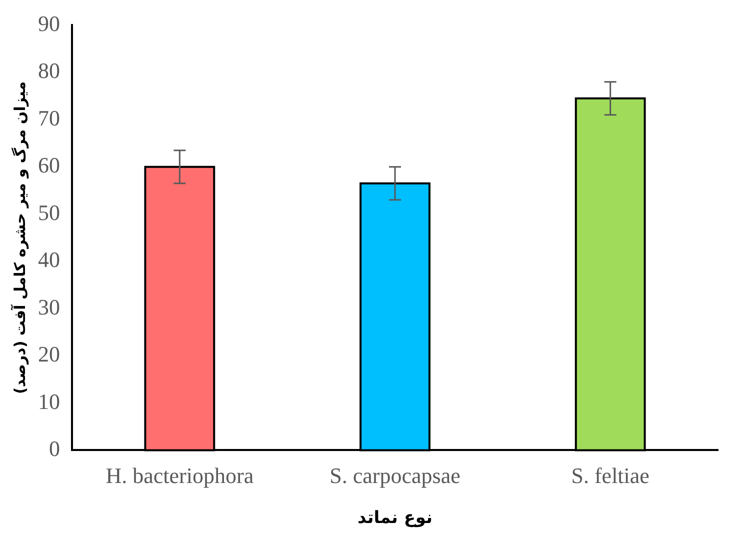 The image size is (748, 543). Describe the element at coordinates (19, 237) in the screenshot. I see `y-axis-title: میزان مرگ و میر حشره کامل آفت (درصد)` at that location.